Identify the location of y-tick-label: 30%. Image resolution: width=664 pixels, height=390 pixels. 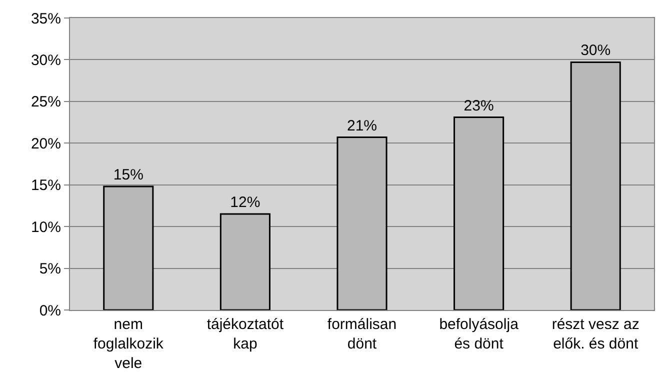
(45, 60).